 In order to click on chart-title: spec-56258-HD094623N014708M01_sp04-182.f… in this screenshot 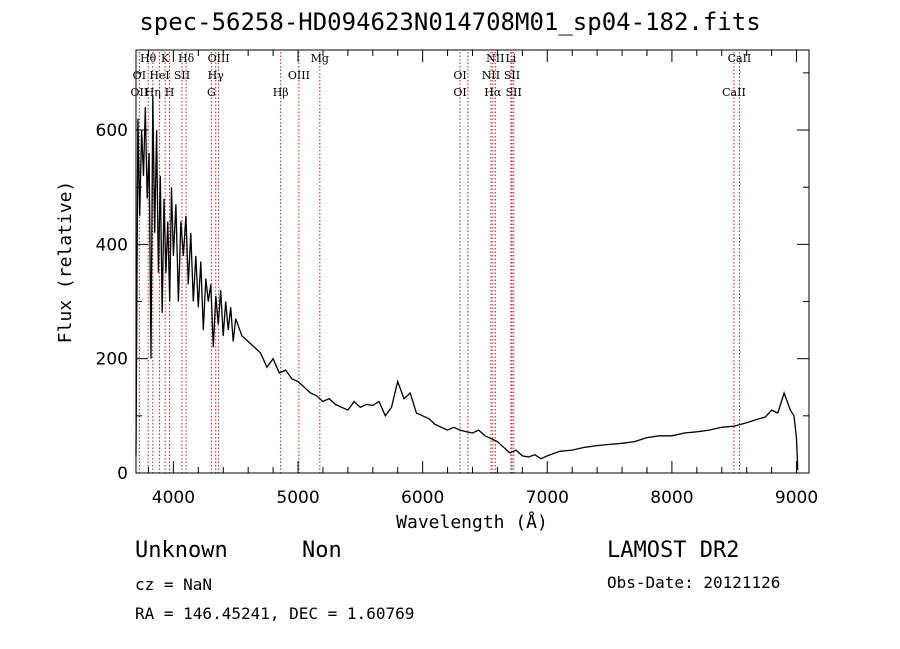, I will do `click(450, 22)`.